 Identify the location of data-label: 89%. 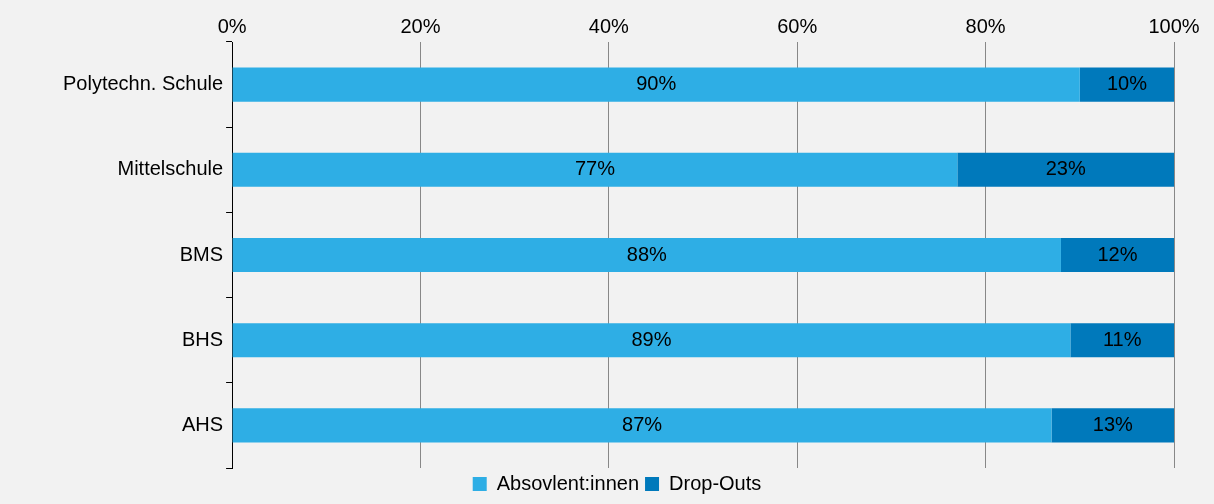
(651, 338).